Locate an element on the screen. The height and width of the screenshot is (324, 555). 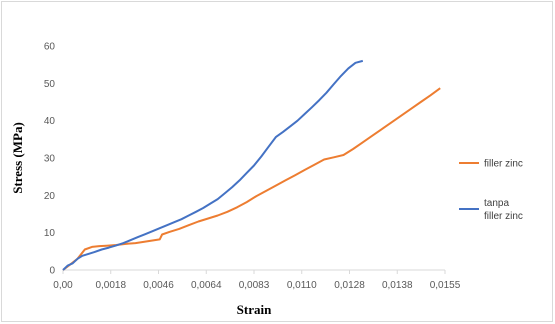
x-tick-label: 0,00 is located at coordinates (63, 285).